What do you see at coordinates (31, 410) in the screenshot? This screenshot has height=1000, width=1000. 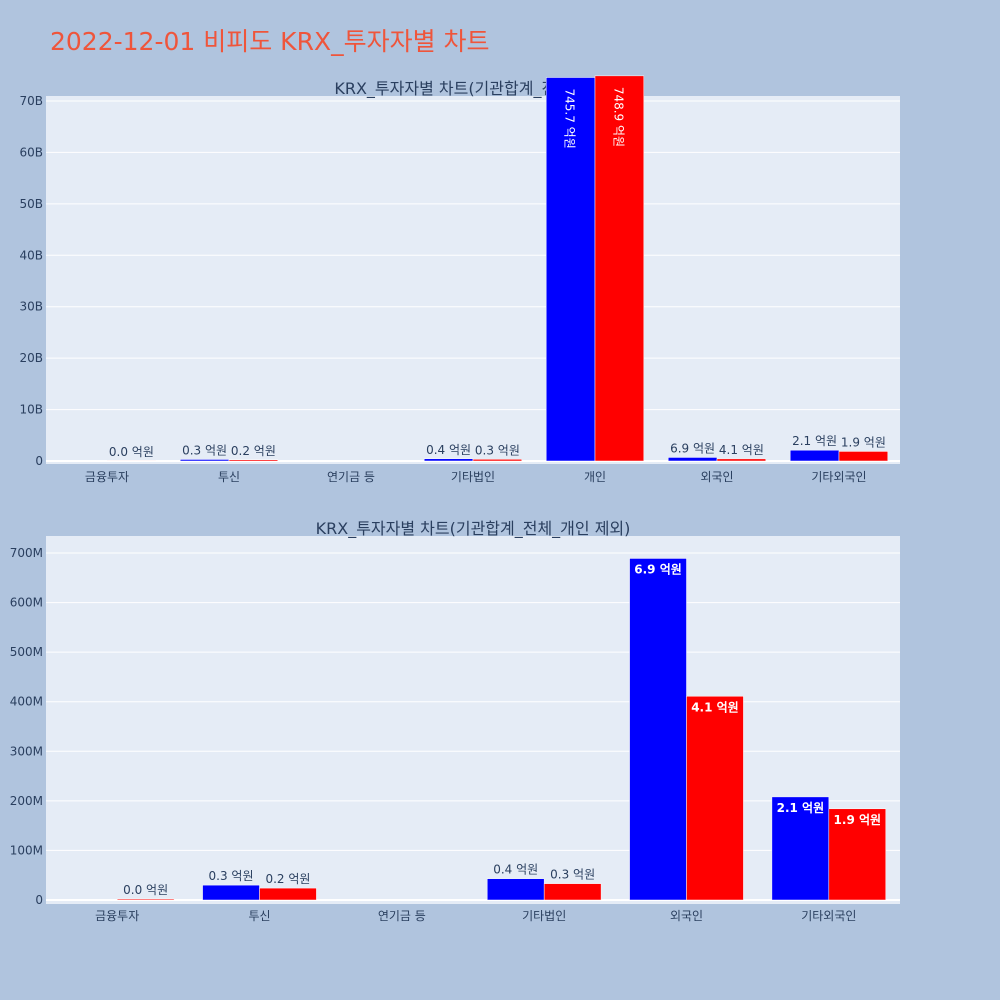 I see `y-tick-label: 10B` at bounding box center [31, 410].